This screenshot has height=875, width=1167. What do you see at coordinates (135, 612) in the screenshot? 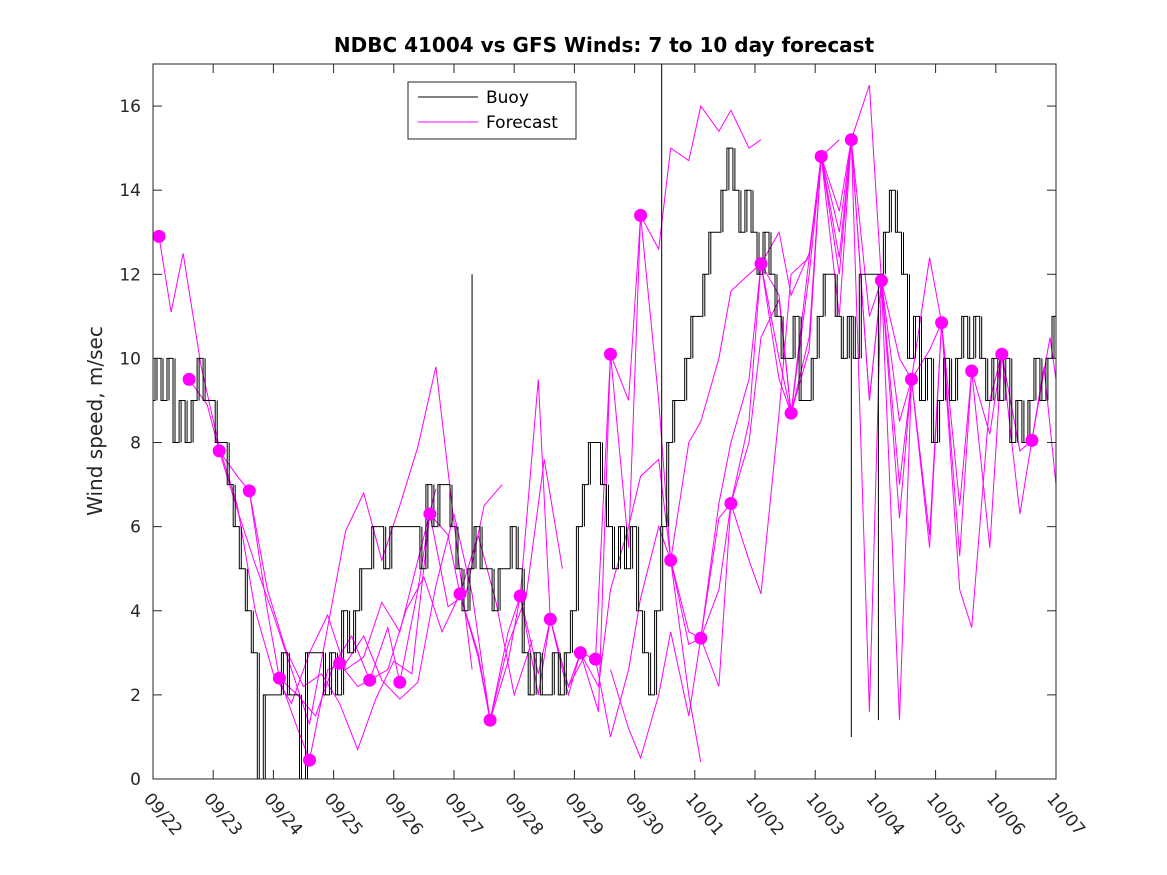
I see `y-tick-label: 4` at bounding box center [135, 612].